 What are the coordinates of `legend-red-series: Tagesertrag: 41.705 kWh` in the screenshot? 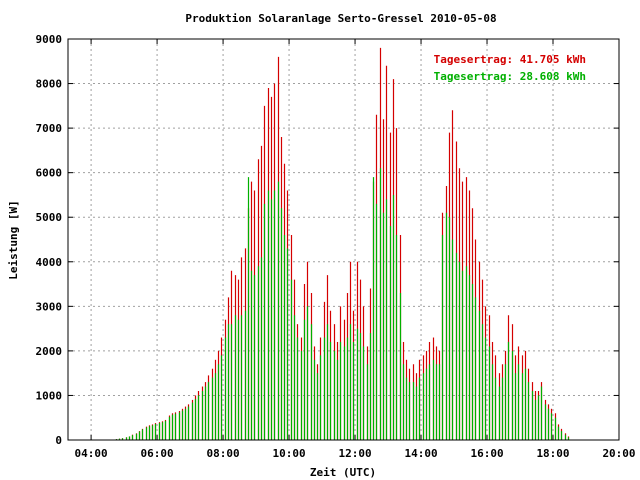 It's located at (510, 59).